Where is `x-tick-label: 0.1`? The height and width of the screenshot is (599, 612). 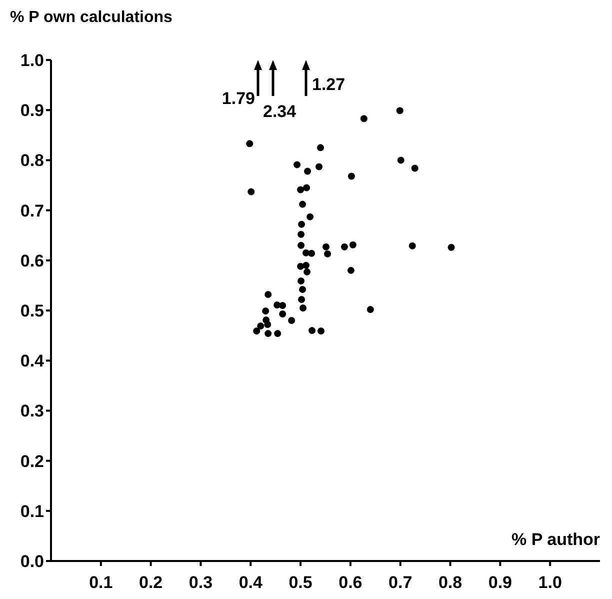 x-tick-label: 0.1 is located at coordinates (101, 582).